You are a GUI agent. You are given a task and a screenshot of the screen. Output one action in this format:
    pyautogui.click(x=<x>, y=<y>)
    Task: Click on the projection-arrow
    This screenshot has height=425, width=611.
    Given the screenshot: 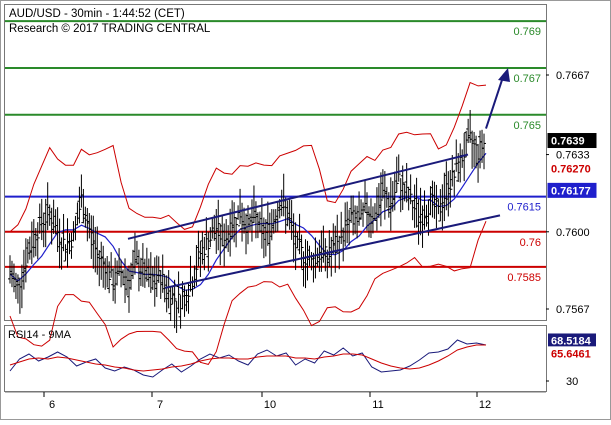 What is the action you would take?
    pyautogui.click(x=497, y=98)
    